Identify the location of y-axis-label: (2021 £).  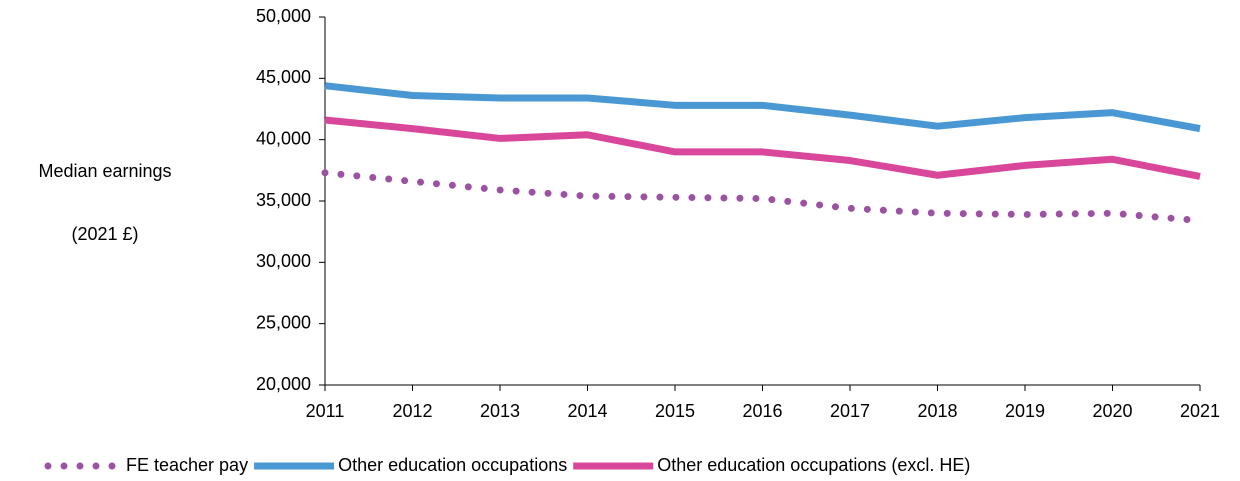
(104, 234).